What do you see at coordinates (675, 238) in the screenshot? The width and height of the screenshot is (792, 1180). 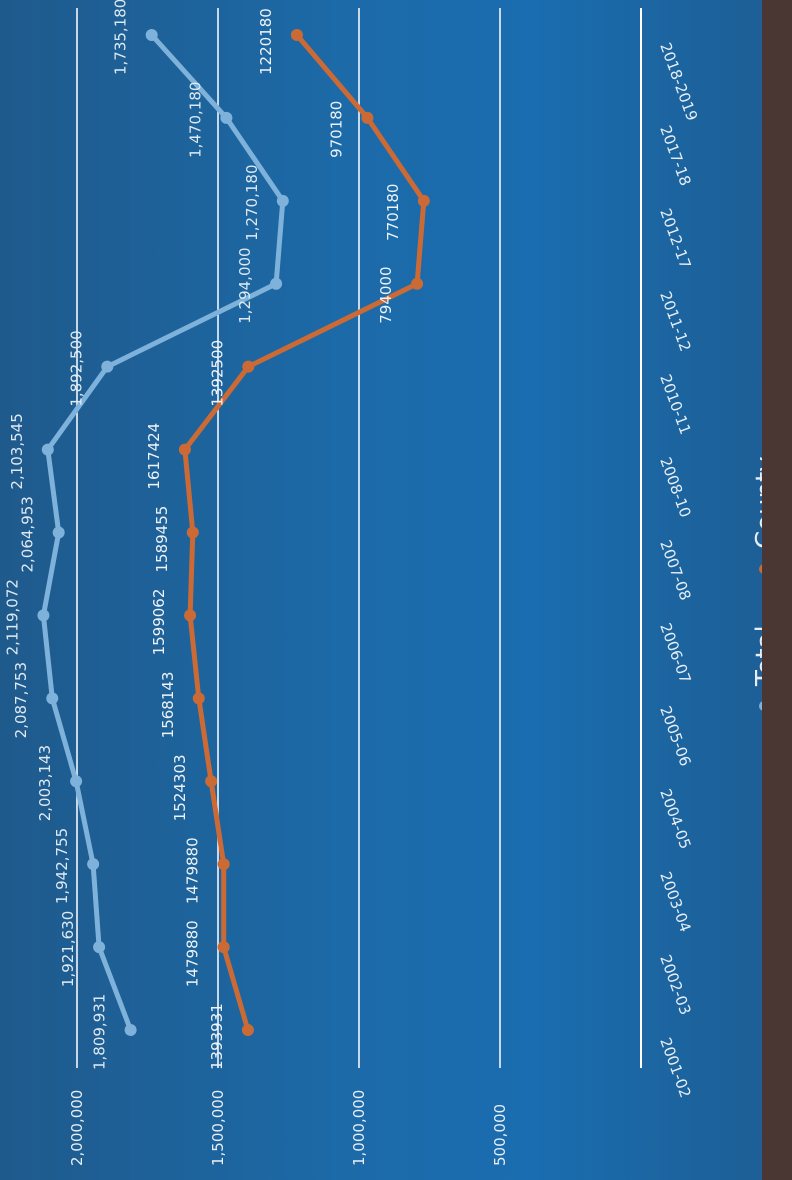 I see `category-label: 2012-17` at bounding box center [675, 238].